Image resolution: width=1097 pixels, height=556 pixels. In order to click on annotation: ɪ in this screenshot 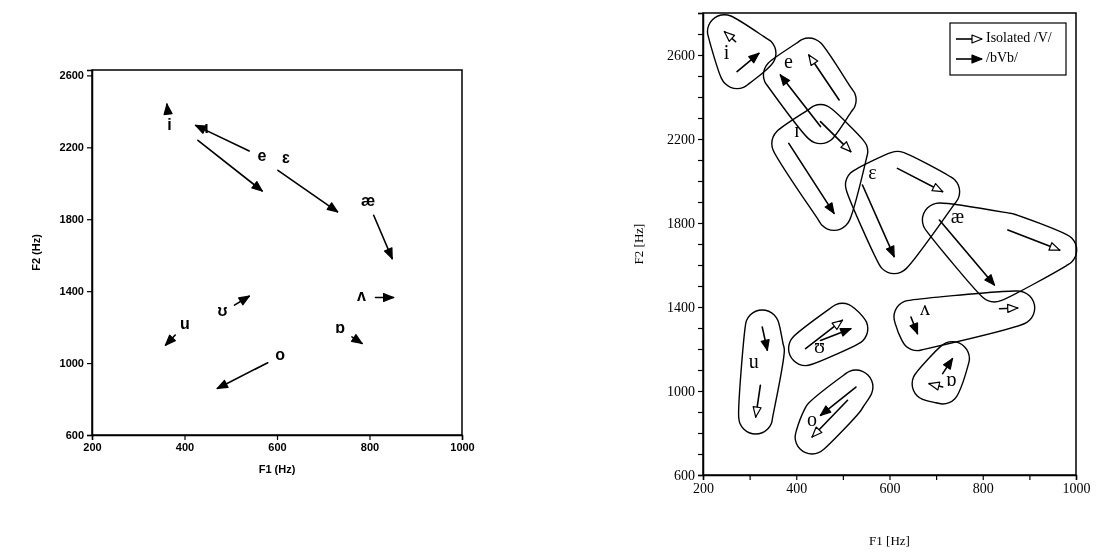, I will do `click(797, 129)`.